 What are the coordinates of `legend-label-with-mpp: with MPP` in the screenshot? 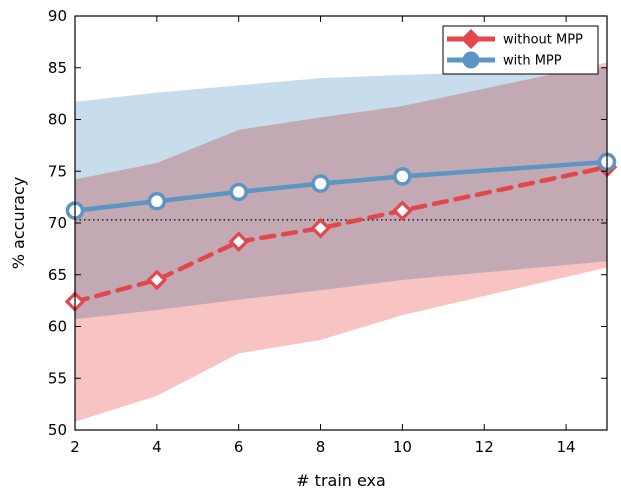 It's located at (532, 61).